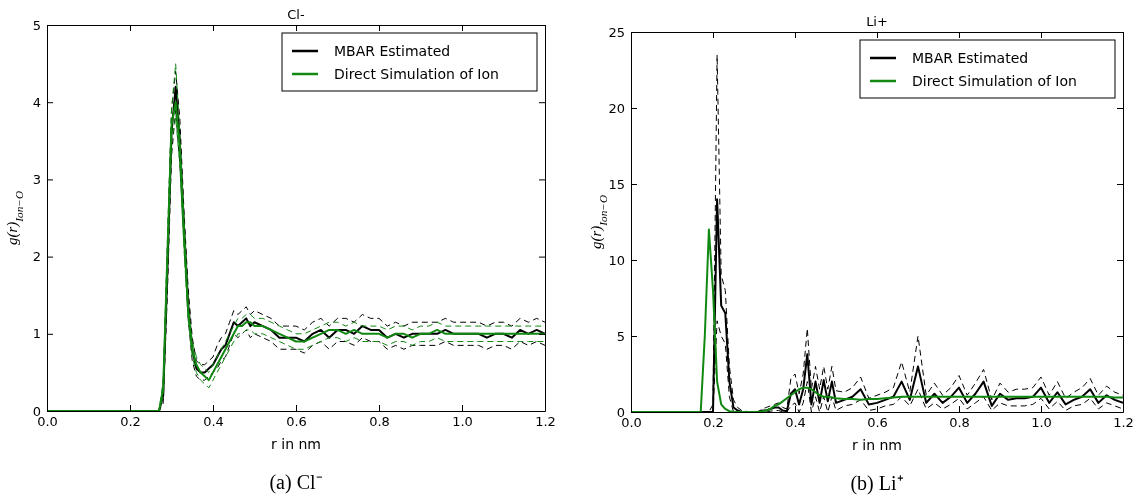 This screenshot has height=496, width=1134. I want to click on chart-title: Cl-, so click(296, 14).